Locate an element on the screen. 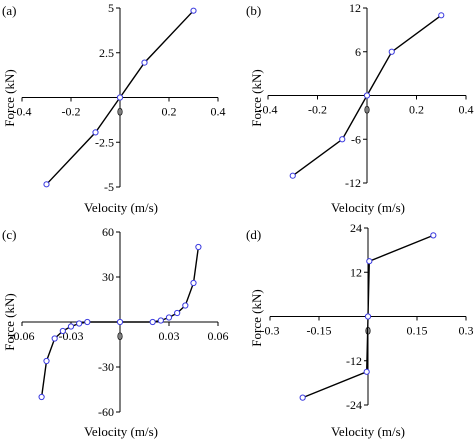 The height and width of the screenshot is (444, 474). panel-label: (d) is located at coordinates (253, 234).